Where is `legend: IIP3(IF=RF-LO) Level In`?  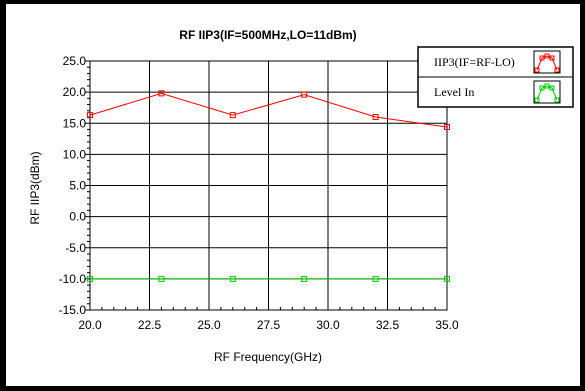 legend: IIP3(IF=RF-LO) Level In is located at coordinates (495, 77).